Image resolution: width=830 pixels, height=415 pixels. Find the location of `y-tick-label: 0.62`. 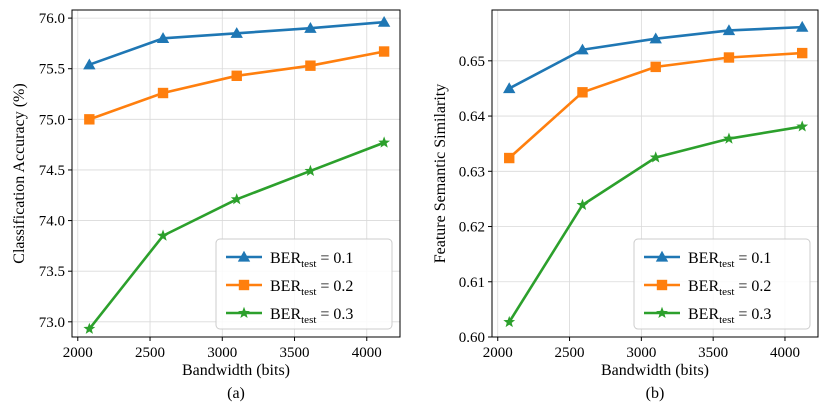

y-tick-label: 0.62 is located at coordinates (472, 228).